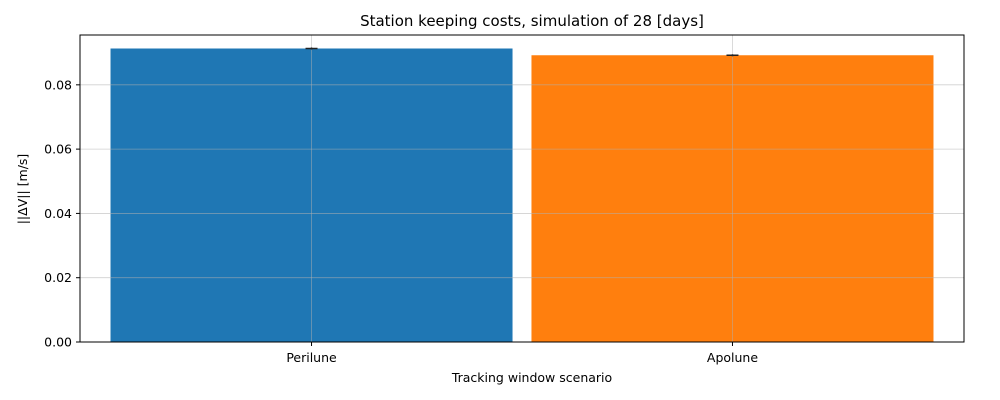 Image resolution: width=1000 pixels, height=400 pixels. What do you see at coordinates (531, 377) in the screenshot?
I see `x-axis-label: Tracking window scenario` at bounding box center [531, 377].